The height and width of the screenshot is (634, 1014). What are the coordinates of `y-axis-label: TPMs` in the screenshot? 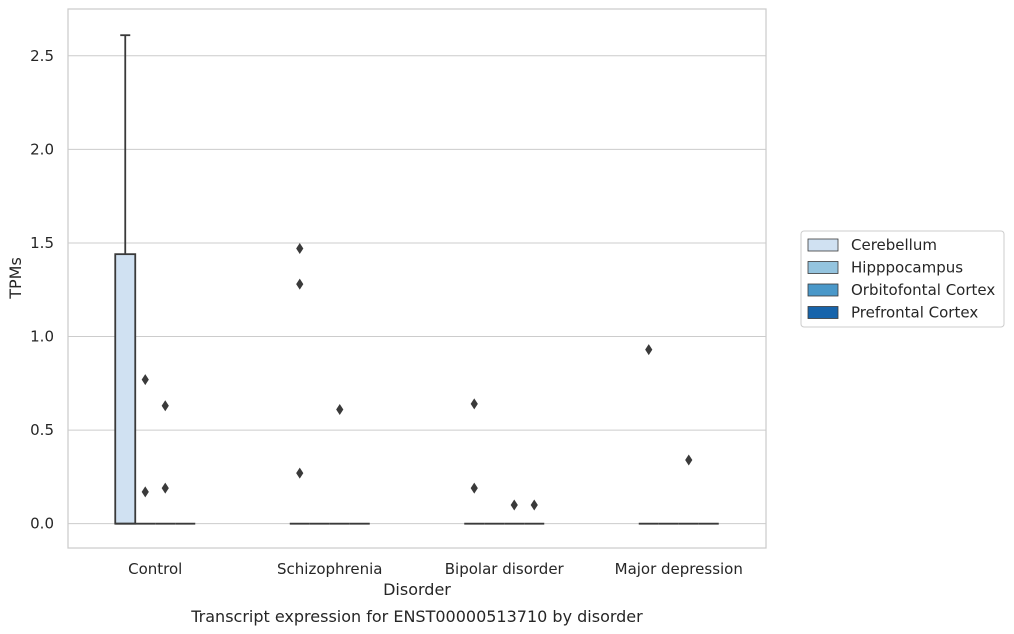 It's located at (15, 278).